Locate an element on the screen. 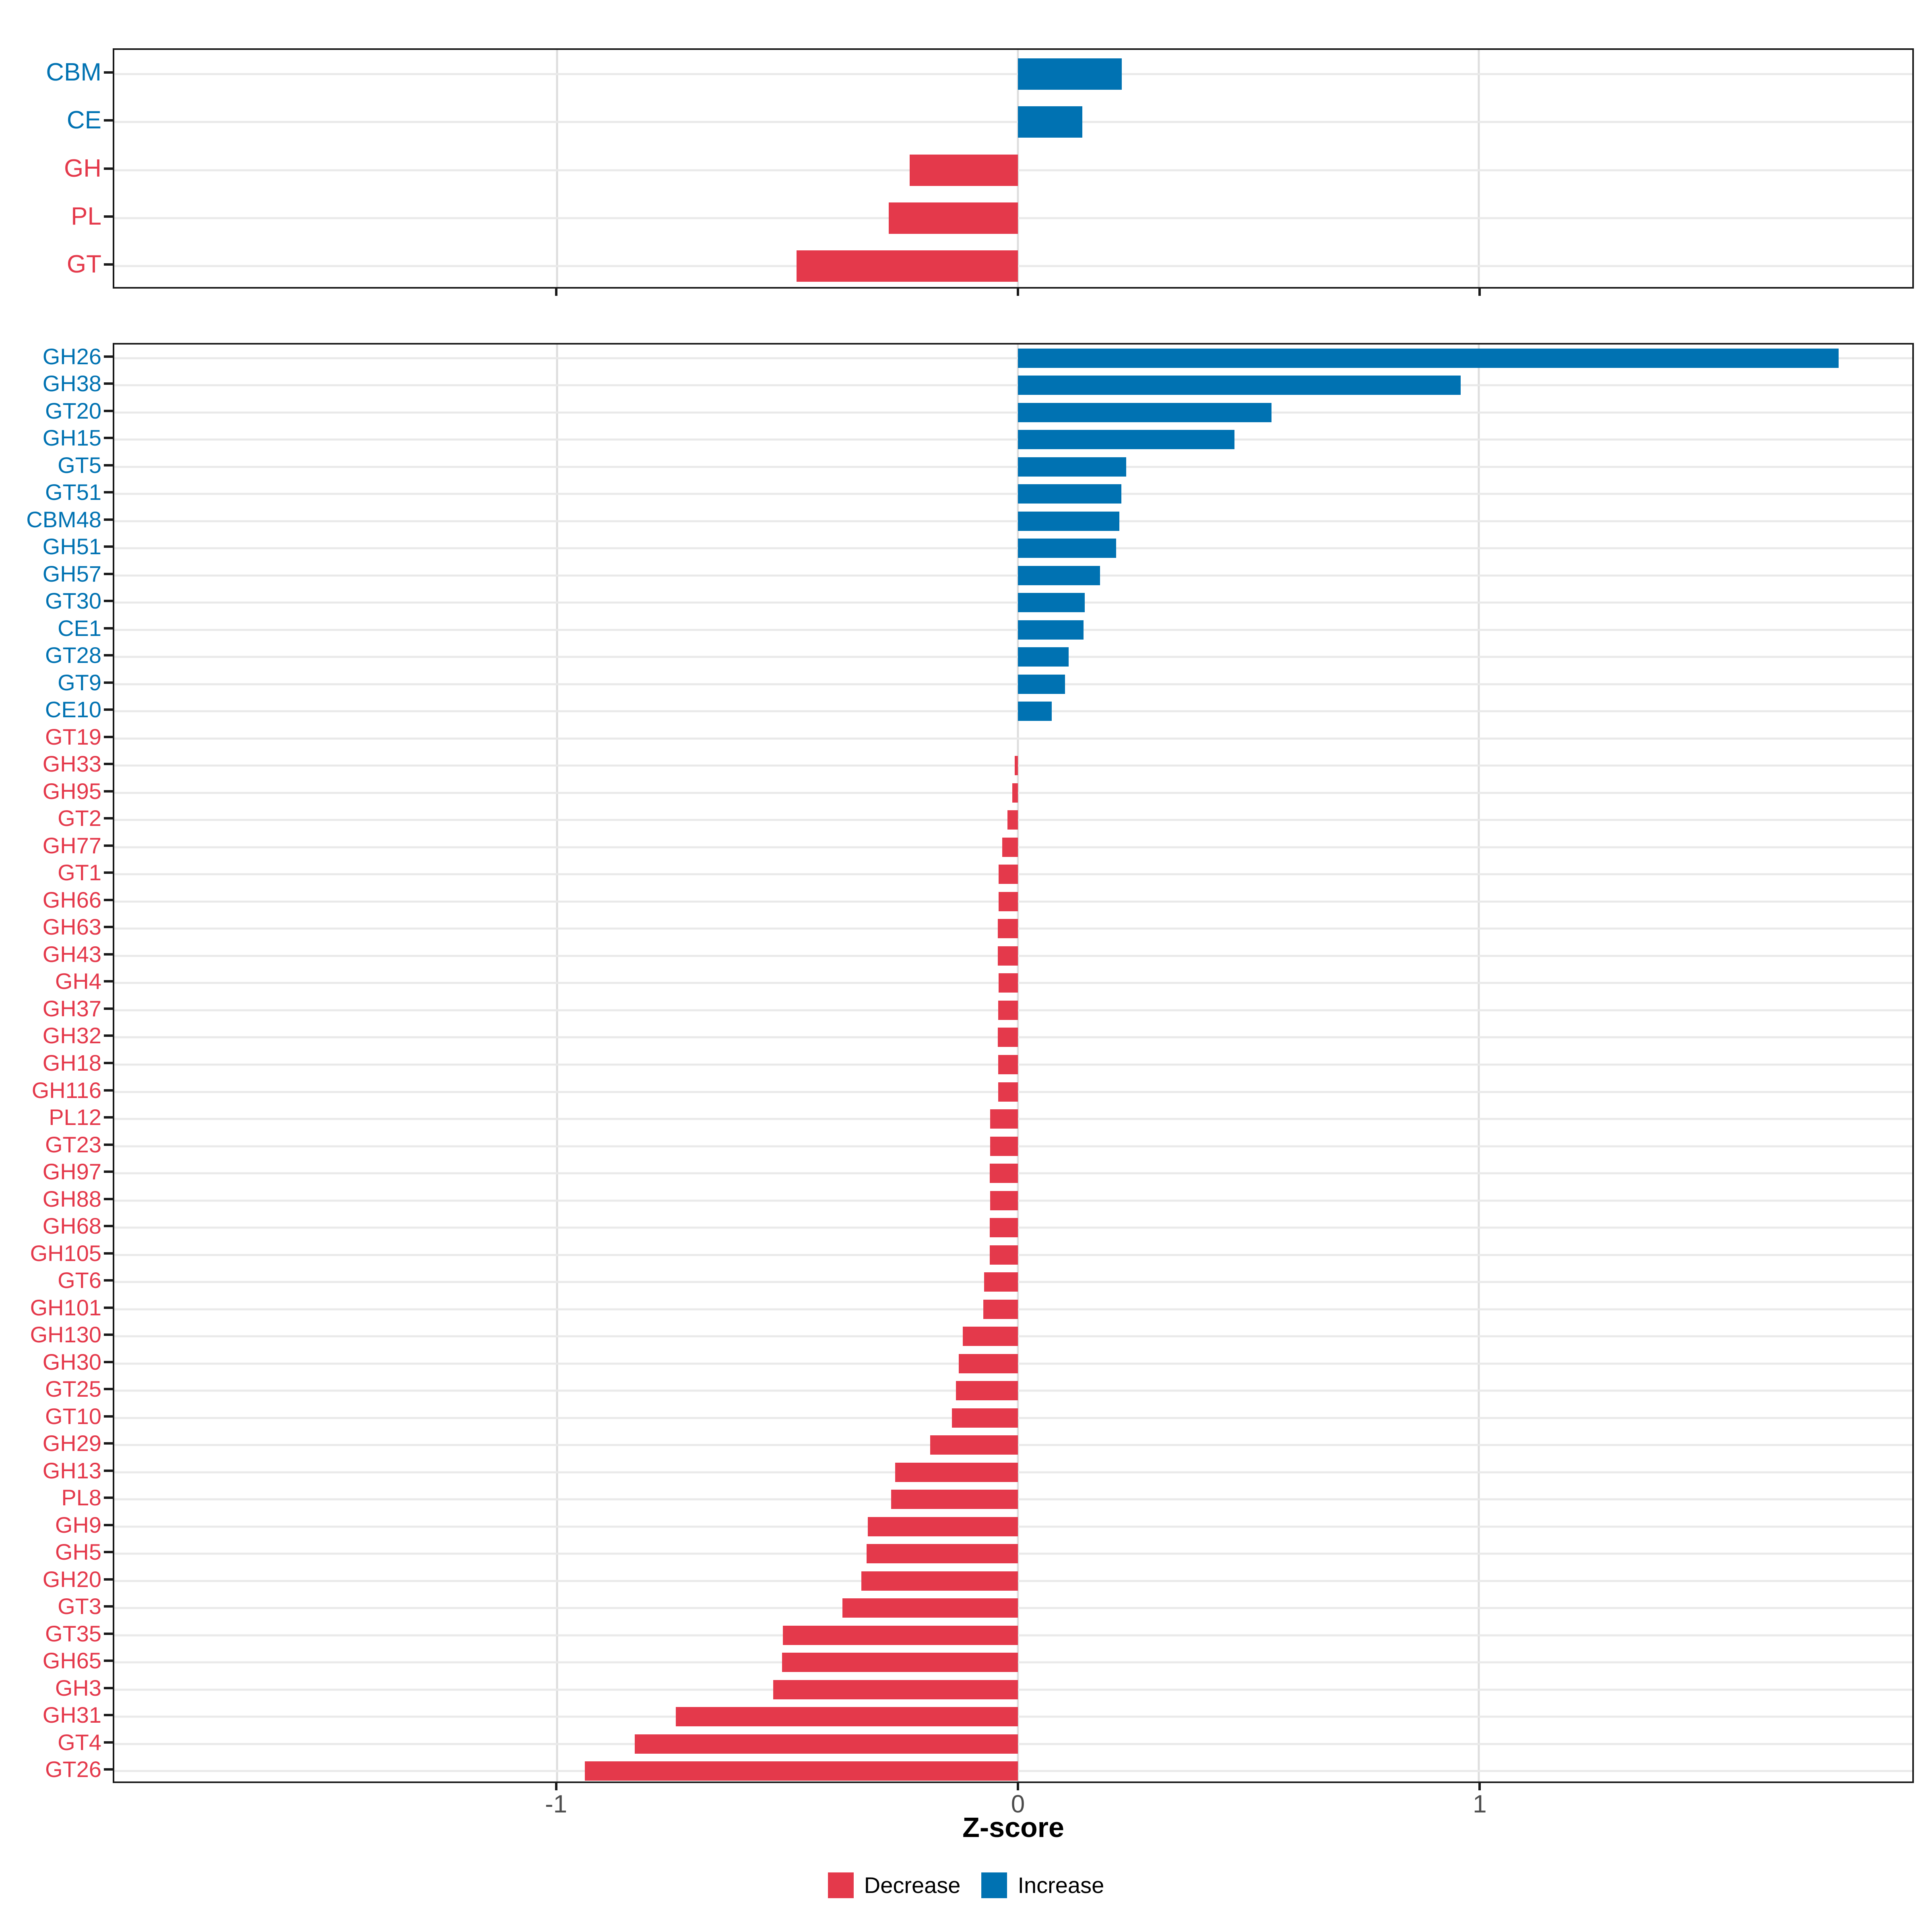 The height and width of the screenshot is (1932, 1932). legend-item-decrease: Decrease is located at coordinates (894, 1885).